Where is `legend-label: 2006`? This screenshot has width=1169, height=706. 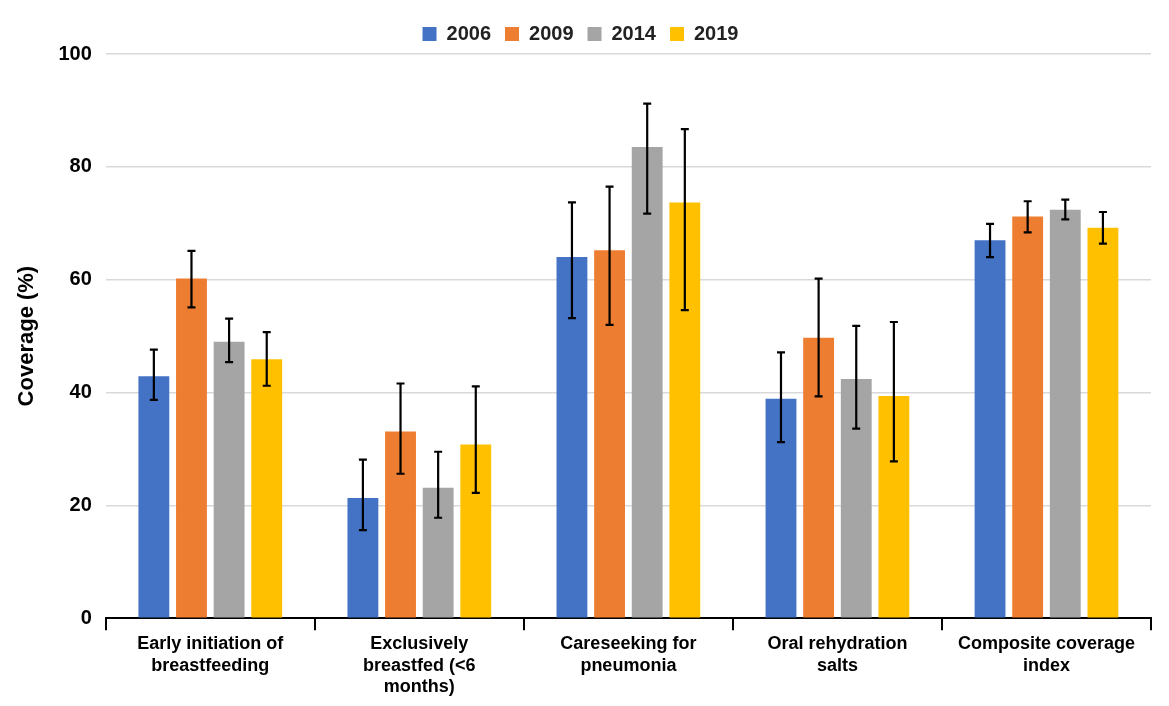
legend-label: 2006 is located at coordinates (469, 32).